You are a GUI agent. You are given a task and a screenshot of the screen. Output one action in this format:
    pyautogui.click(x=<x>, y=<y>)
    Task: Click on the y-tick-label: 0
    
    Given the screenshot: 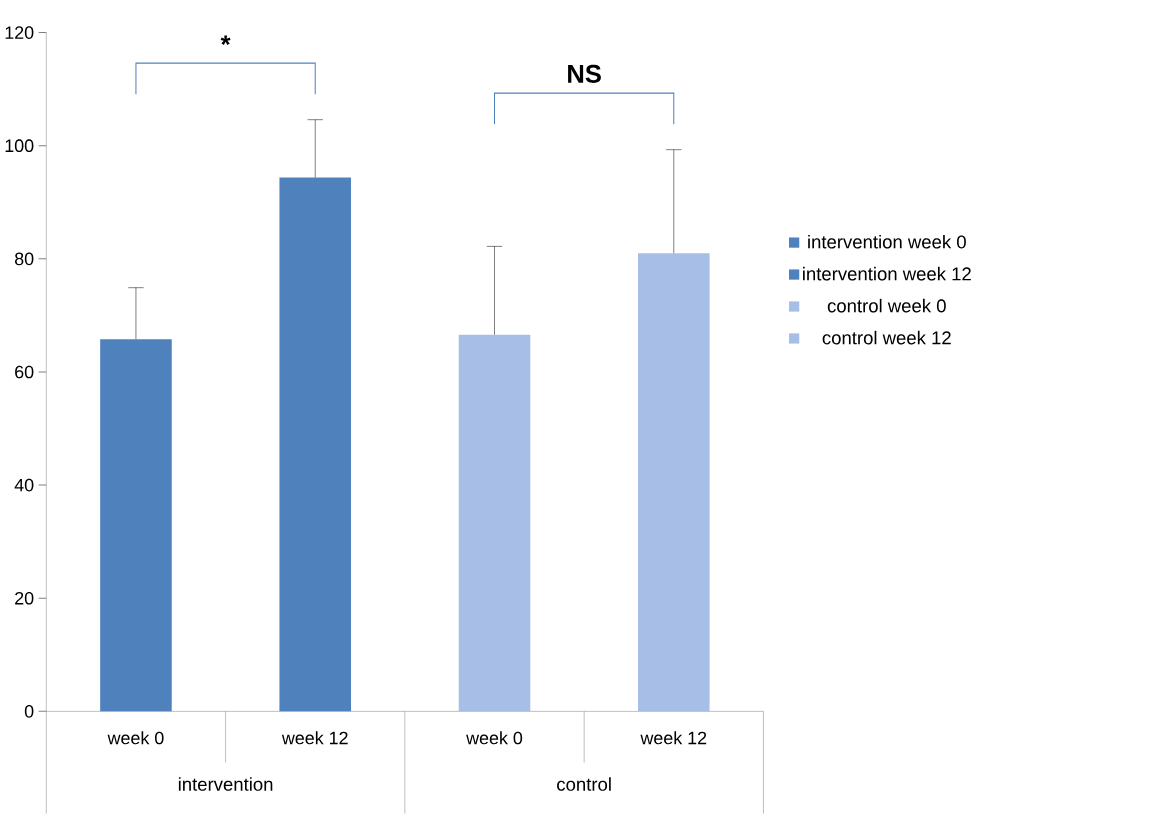 What is the action you would take?
    pyautogui.click(x=29, y=711)
    